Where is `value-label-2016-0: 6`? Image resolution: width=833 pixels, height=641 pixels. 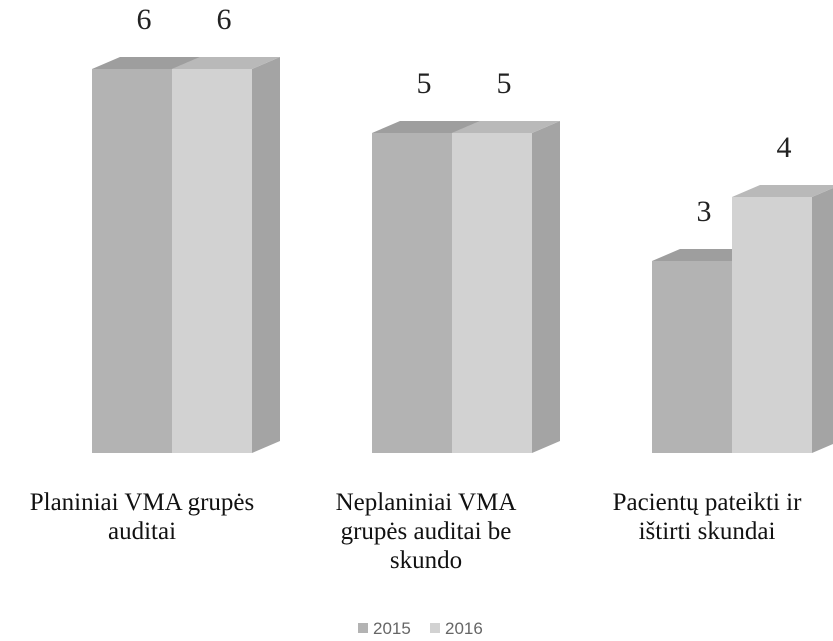
value-label-2016-0: 6 is located at coordinates (224, 19).